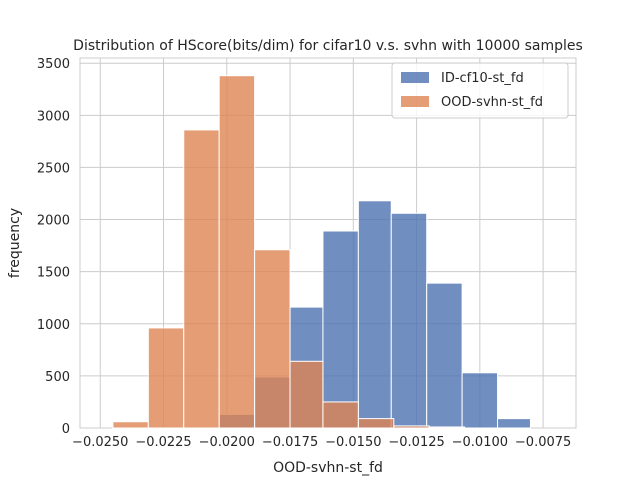 The height and width of the screenshot is (480, 640). What do you see at coordinates (53, 247) in the screenshot?
I see `y-tick-labels: 0 500 1000 1500 2000 2500 3000 3500` at bounding box center [53, 247].